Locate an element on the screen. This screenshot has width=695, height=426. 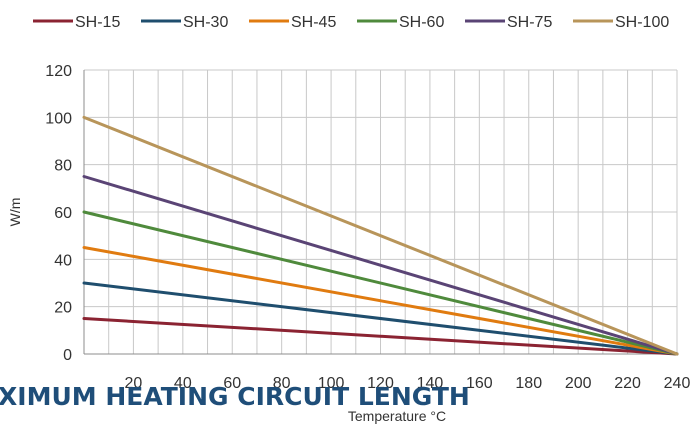
y-tick-label: 100 is located at coordinates (58, 118).